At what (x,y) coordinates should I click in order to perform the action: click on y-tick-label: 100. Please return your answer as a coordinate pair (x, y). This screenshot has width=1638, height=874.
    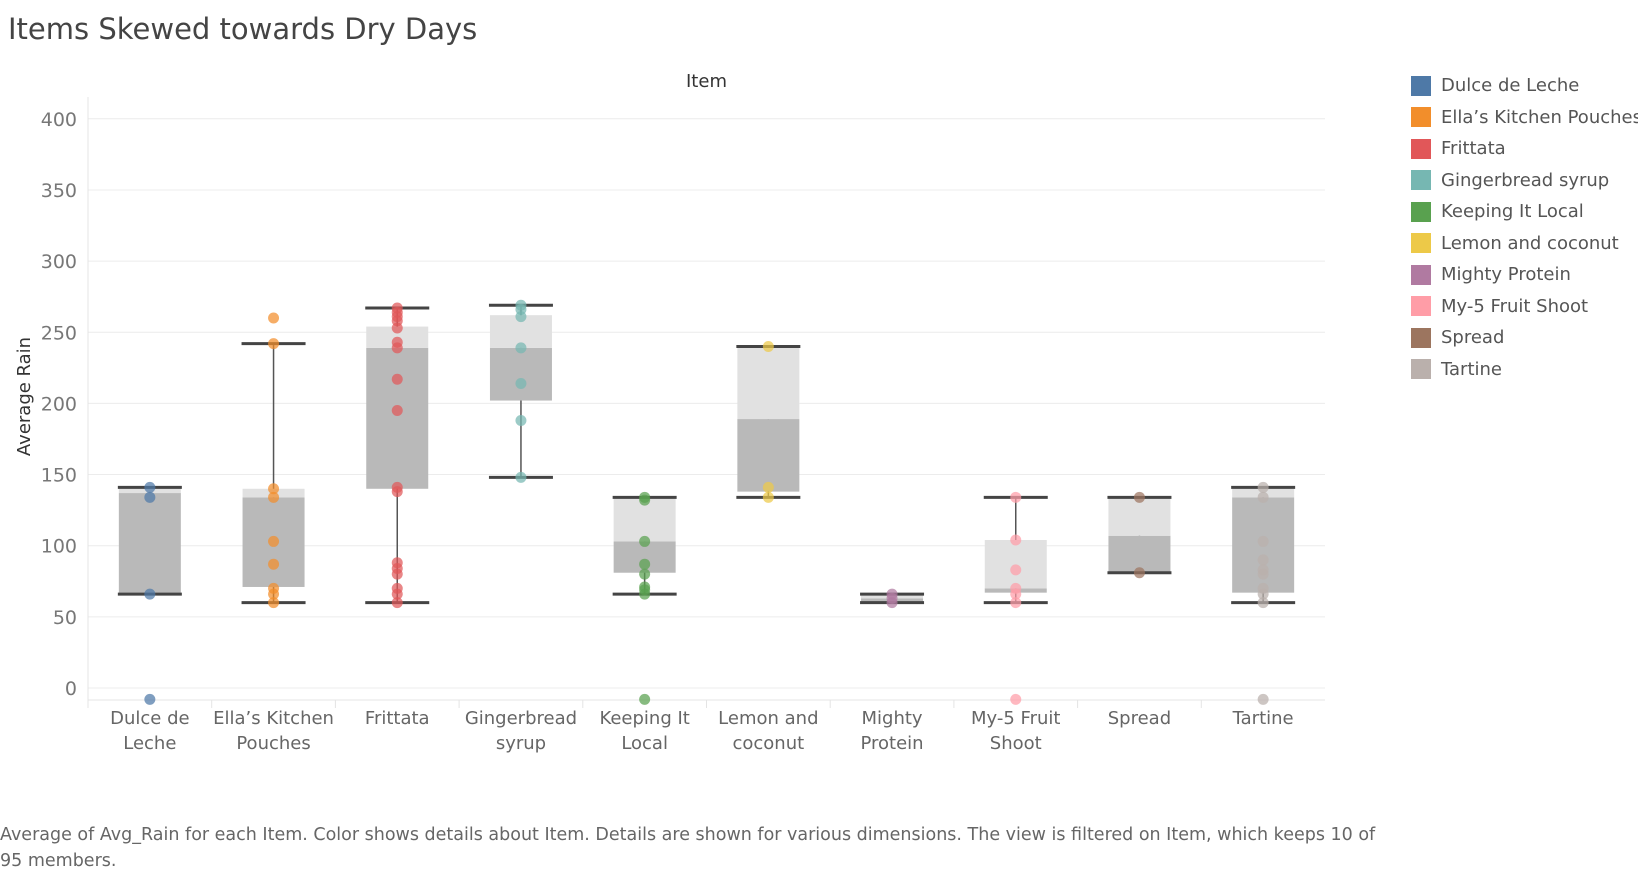
    Looking at the image, I should click on (59, 547).